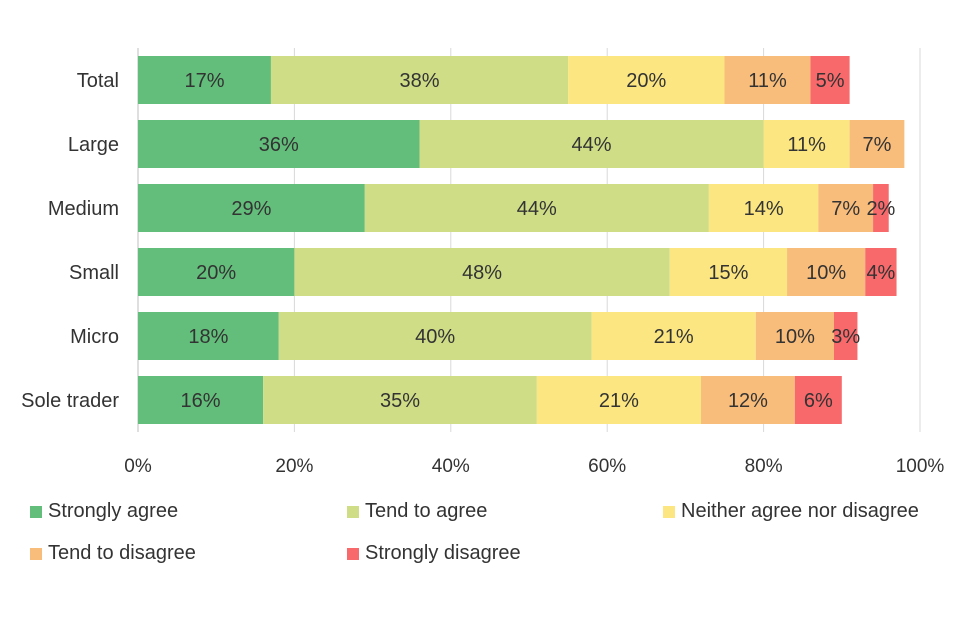 Image resolution: width=960 pixels, height=640 pixels. I want to click on data-label: 12%, so click(748, 401).